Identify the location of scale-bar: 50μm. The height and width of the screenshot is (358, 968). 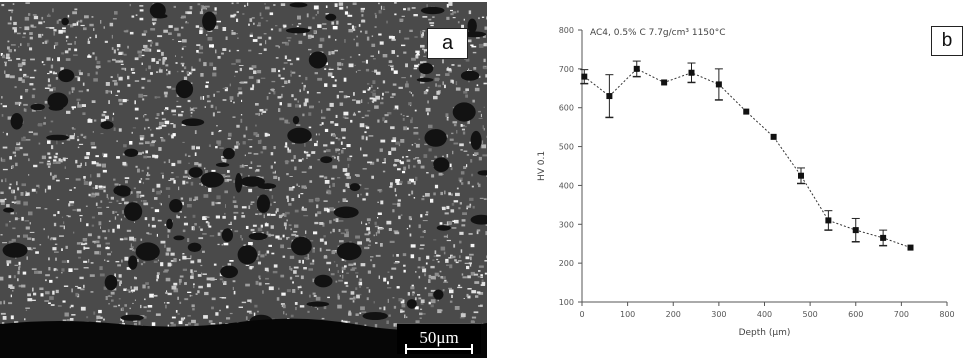
(439, 338).